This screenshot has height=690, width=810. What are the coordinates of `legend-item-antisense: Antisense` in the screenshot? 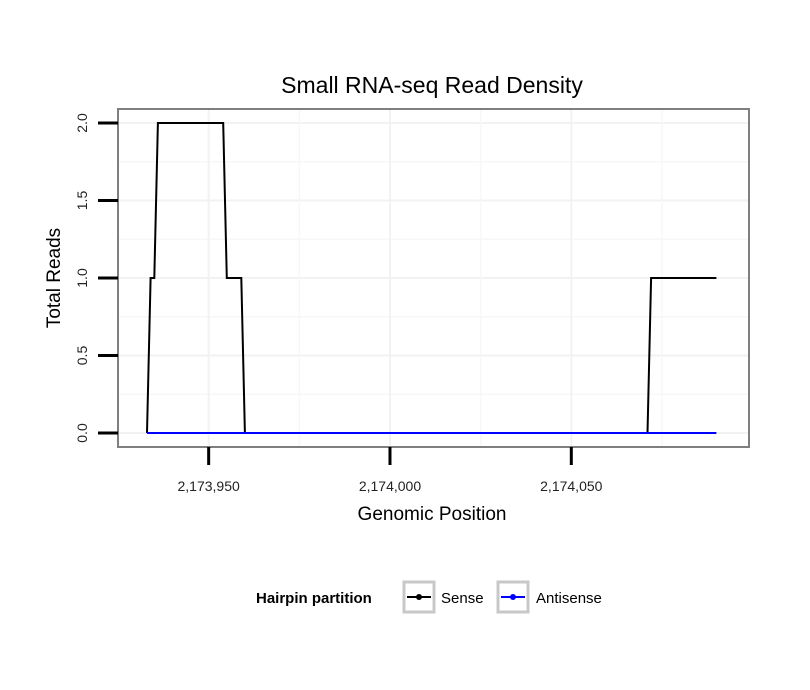 It's located at (549, 597).